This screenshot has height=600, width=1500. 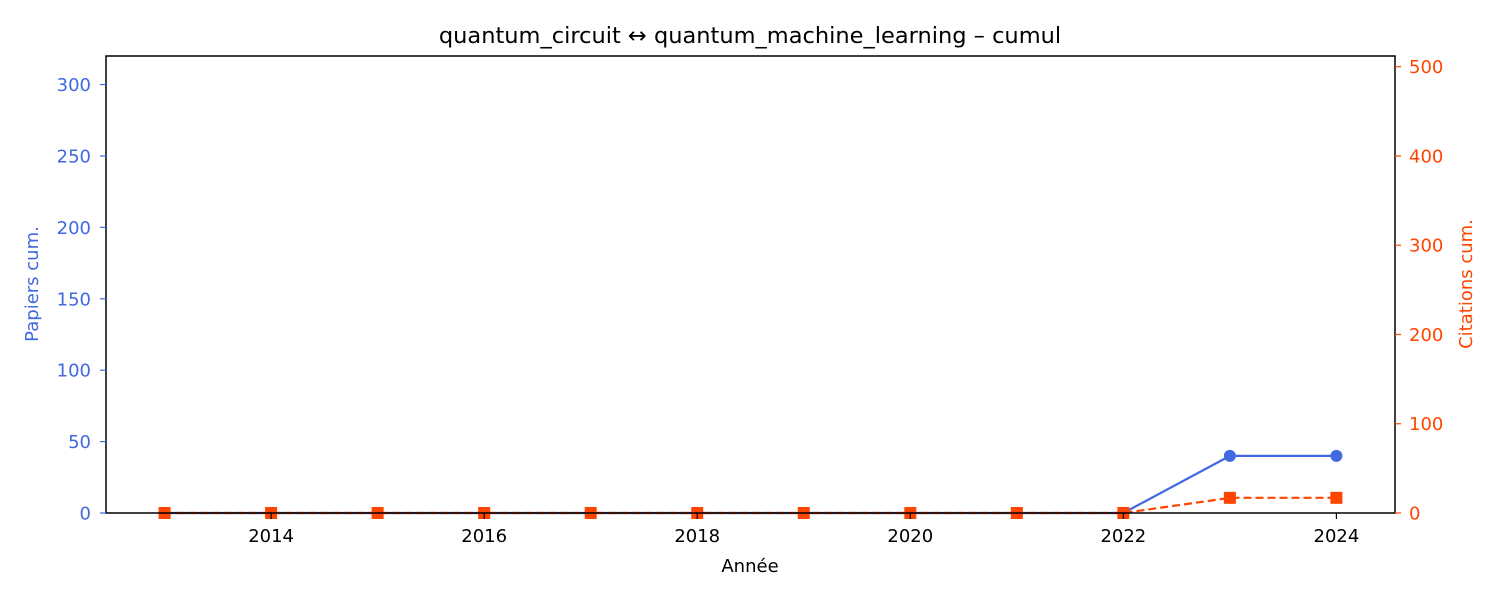 What do you see at coordinates (910, 536) in the screenshot?
I see `x-tick-label-2020: 2020` at bounding box center [910, 536].